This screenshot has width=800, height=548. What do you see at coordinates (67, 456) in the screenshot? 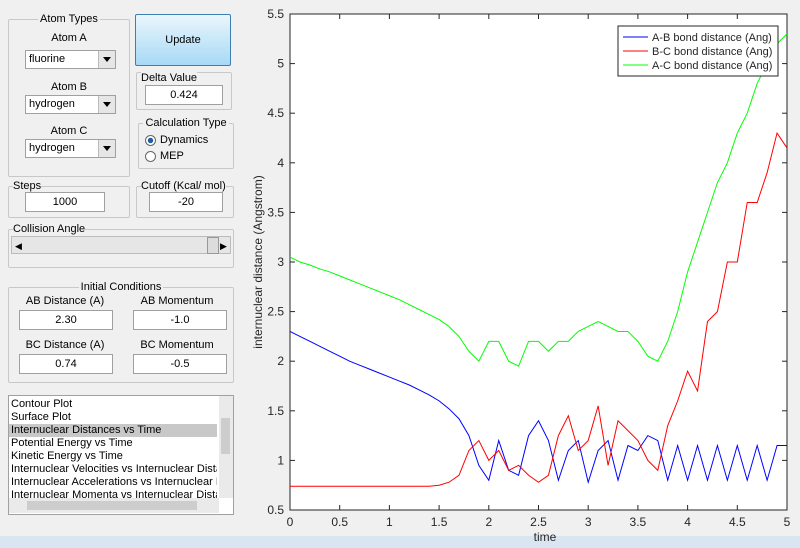
I see `list-item: Kinetic Energy vs Time` at bounding box center [67, 456].